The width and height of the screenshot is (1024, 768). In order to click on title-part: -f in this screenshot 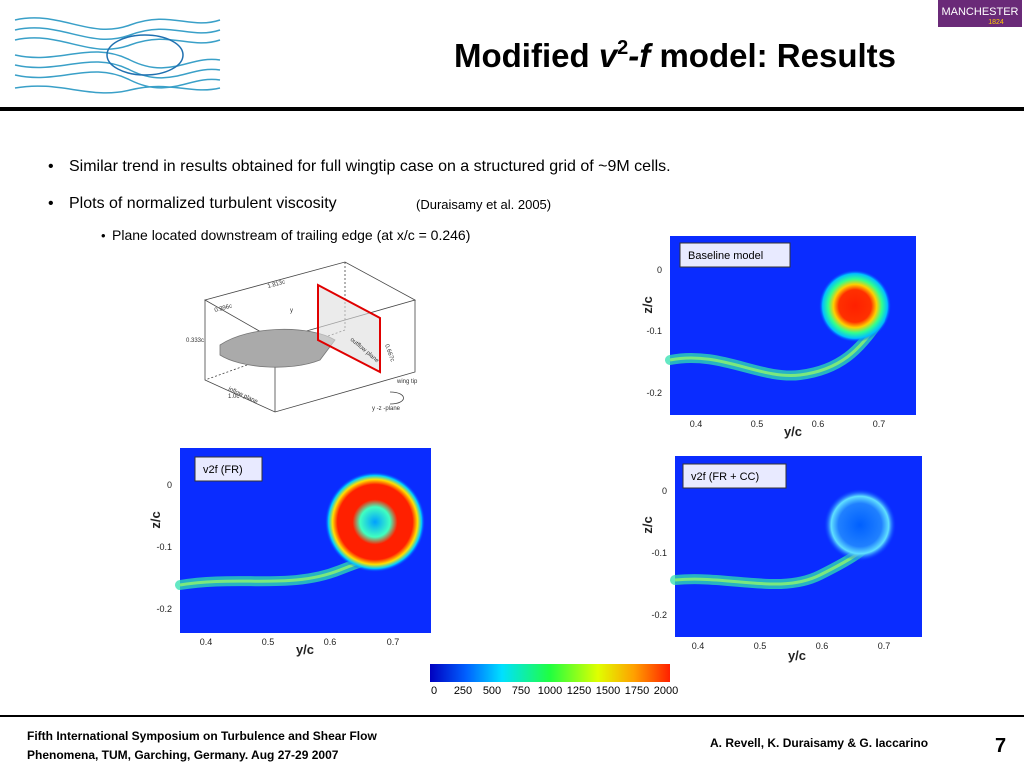, I will do `click(640, 55)`.